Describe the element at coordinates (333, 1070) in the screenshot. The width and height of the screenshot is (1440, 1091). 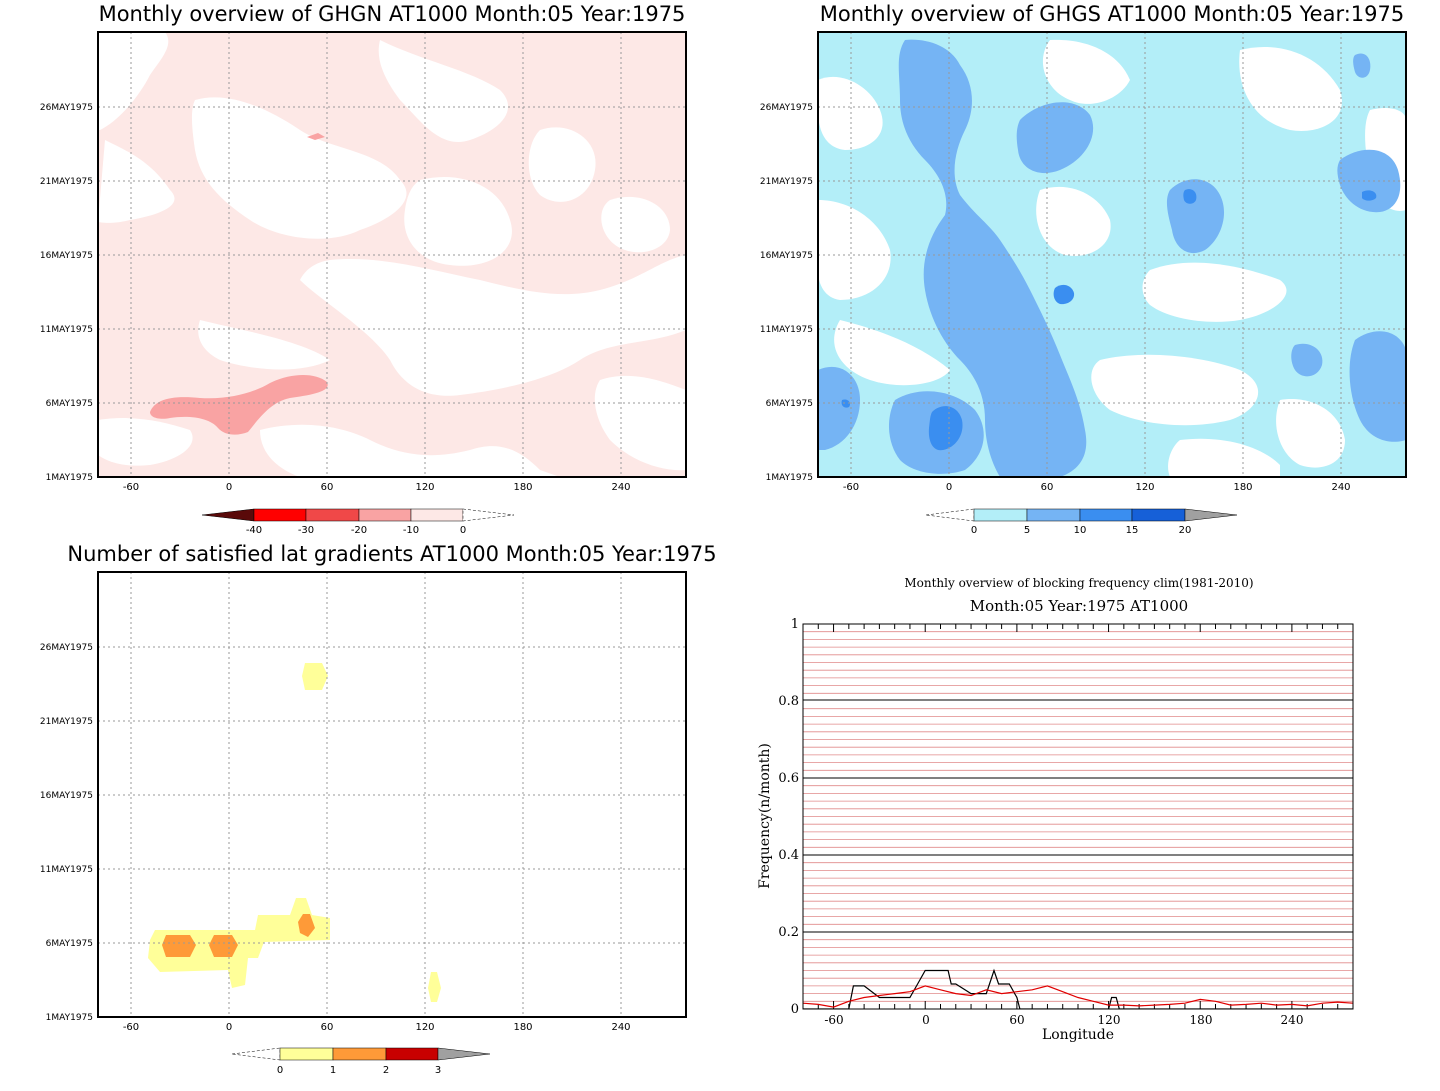
I see `colorbar-label: 1` at that location.